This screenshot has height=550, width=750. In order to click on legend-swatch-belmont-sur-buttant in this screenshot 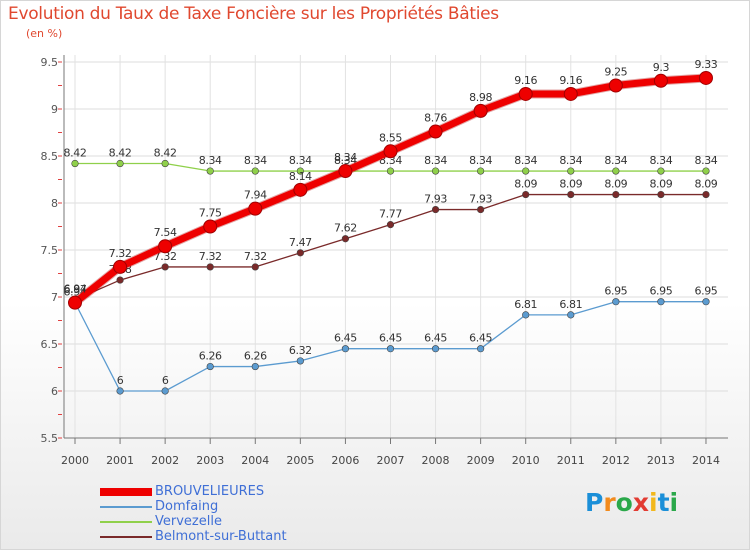, I will do `click(126, 537)`.